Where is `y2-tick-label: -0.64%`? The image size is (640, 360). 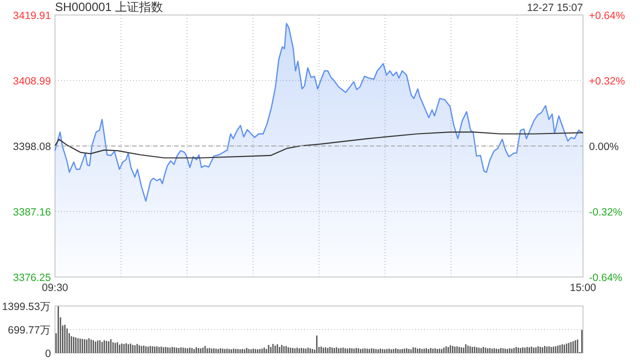
y2-tick-label: -0.64% is located at coordinates (605, 278).